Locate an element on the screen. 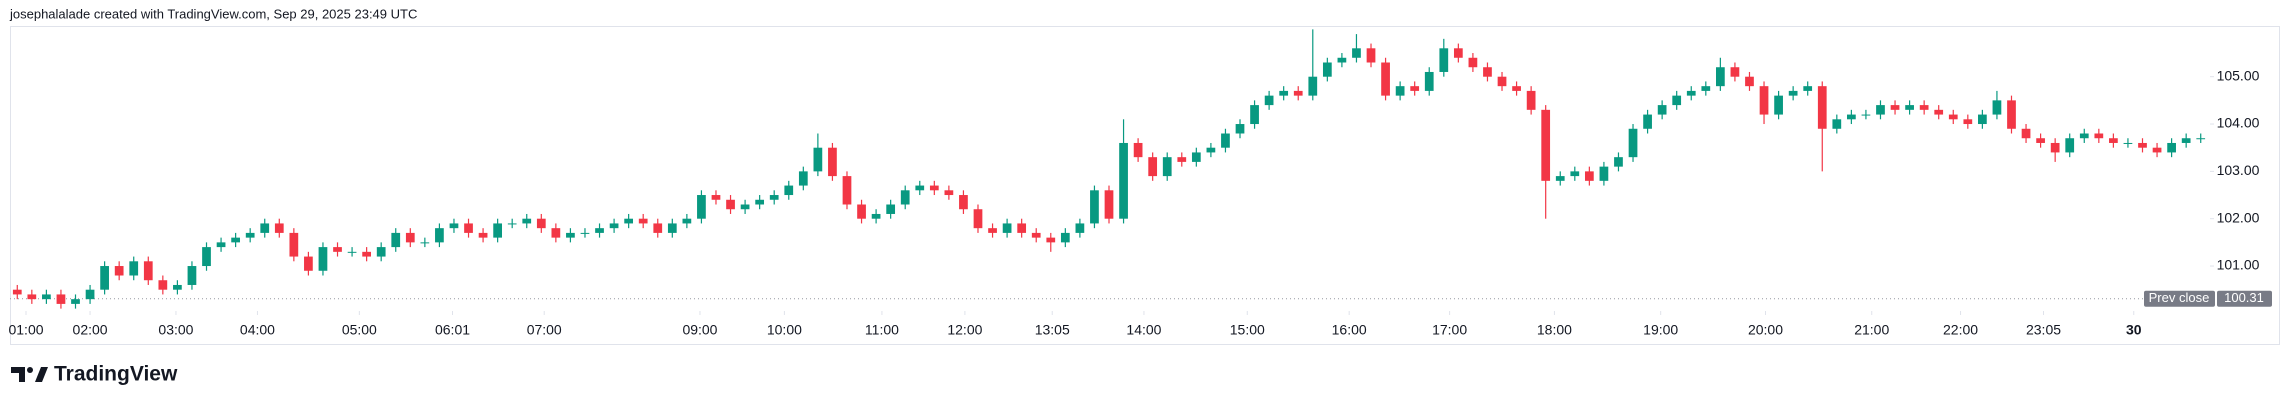 The image size is (2290, 405). y-tick-label: 101.00 is located at coordinates (2238, 265).